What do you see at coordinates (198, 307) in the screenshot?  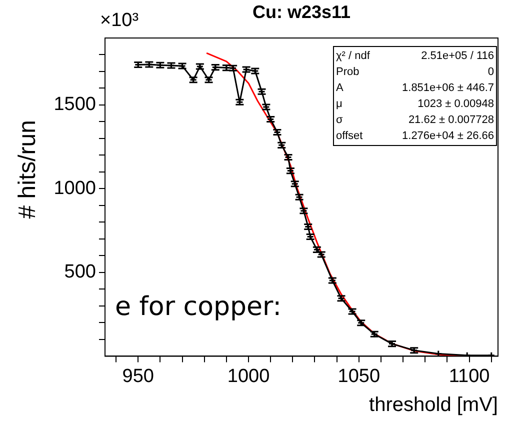 I see `annotation: e for copper:` at bounding box center [198, 307].